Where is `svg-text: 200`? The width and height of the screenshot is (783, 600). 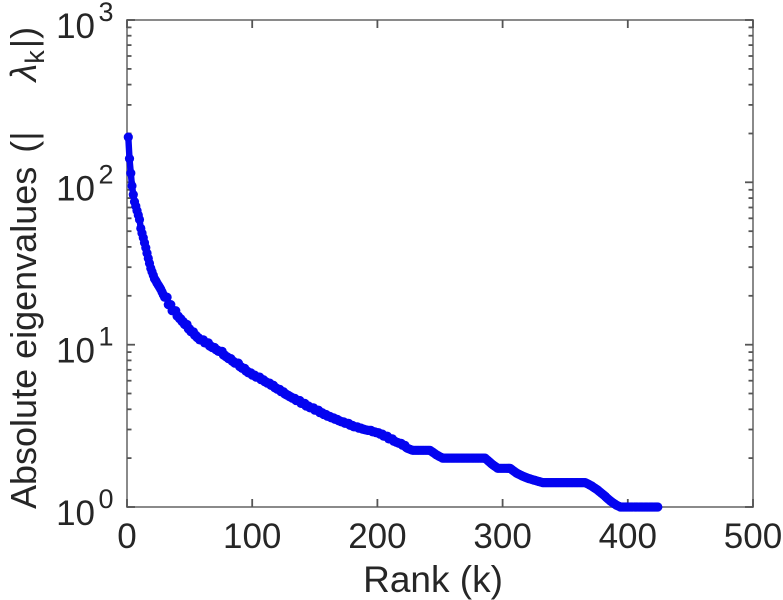
svg-text: 200 is located at coordinates (377, 536).